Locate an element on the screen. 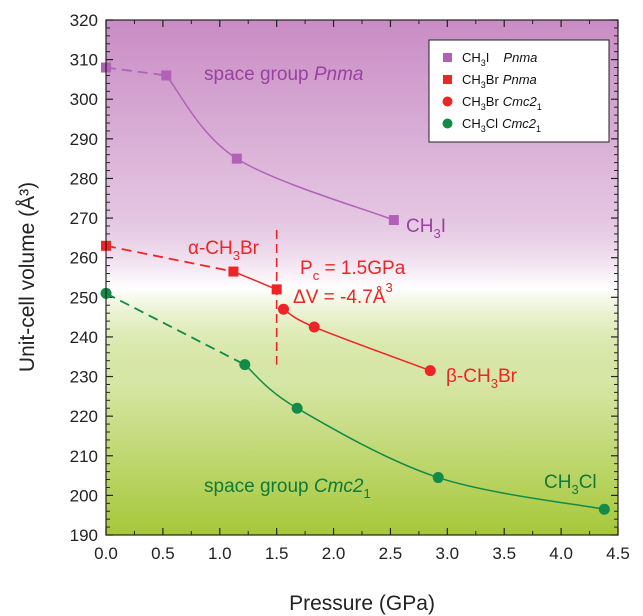 The height and width of the screenshot is (616, 643). legend-label-ch3cl-cmc21: CH3Cl Cmc21 is located at coordinates (501, 125).